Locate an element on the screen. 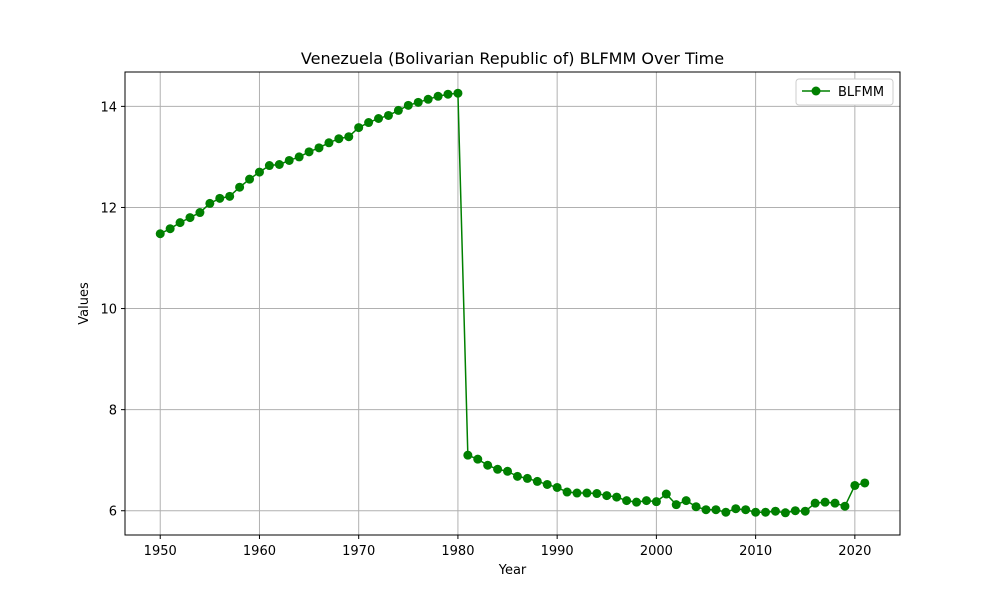 The image size is (1000, 604). legend-box is located at coordinates (844, 92).